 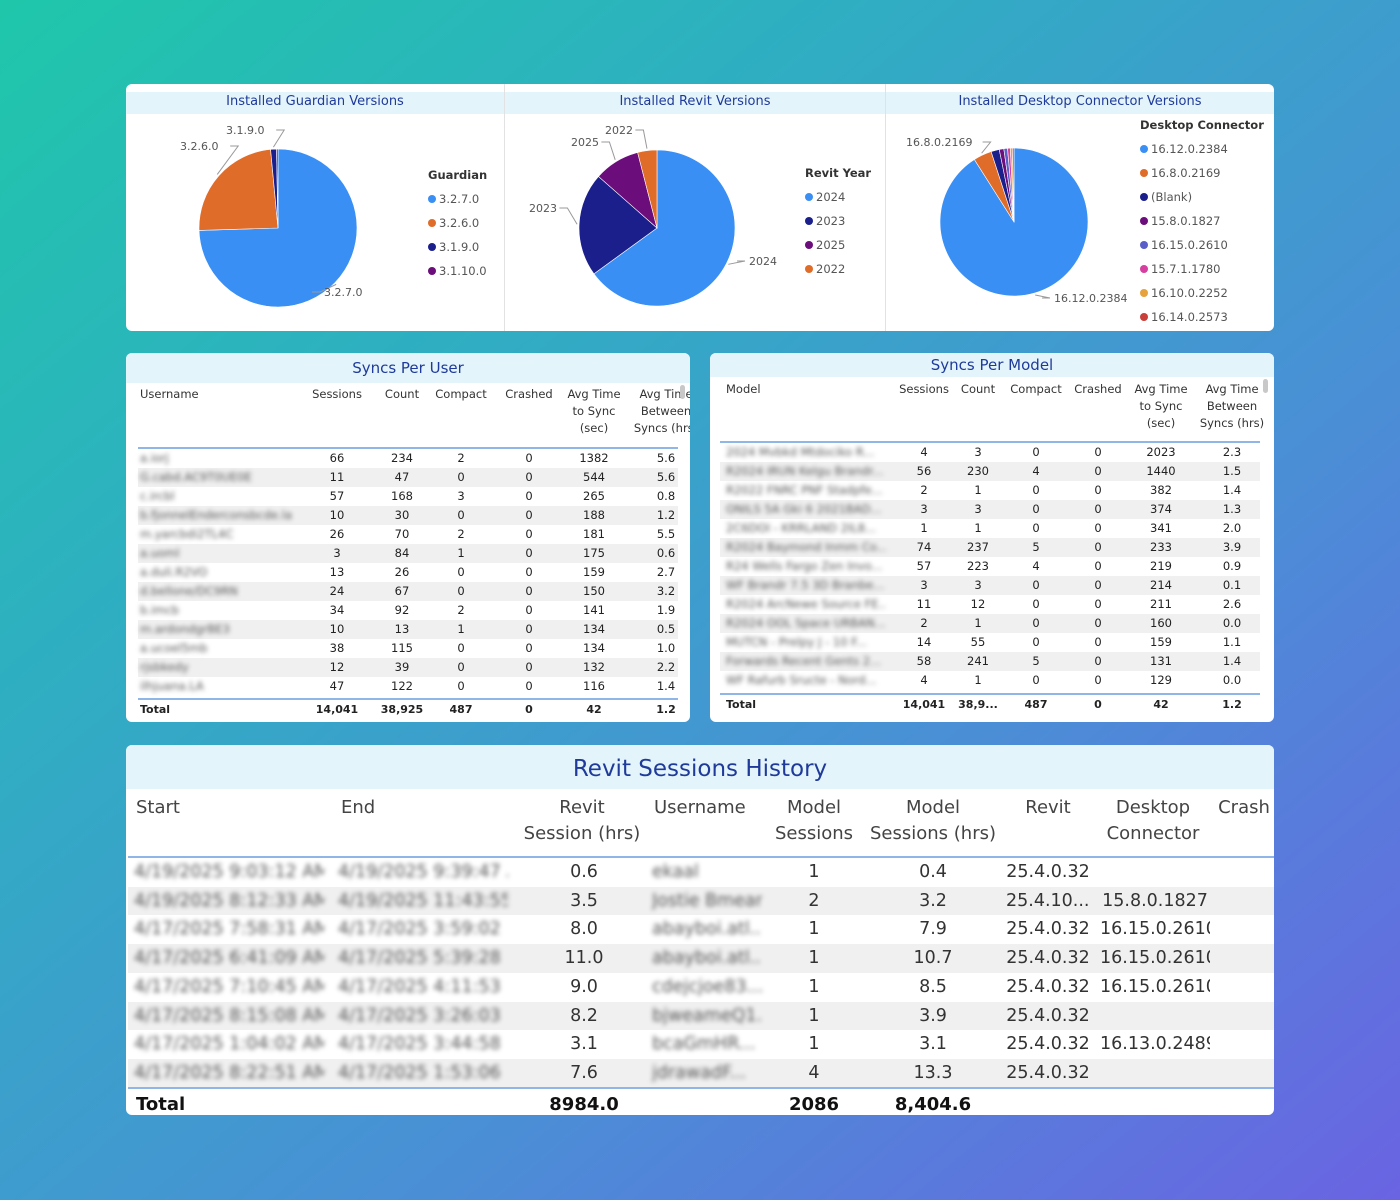 What do you see at coordinates (457, 271) in the screenshot?
I see `legend-item-3-1-10-0: 3.1.10.0` at bounding box center [457, 271].